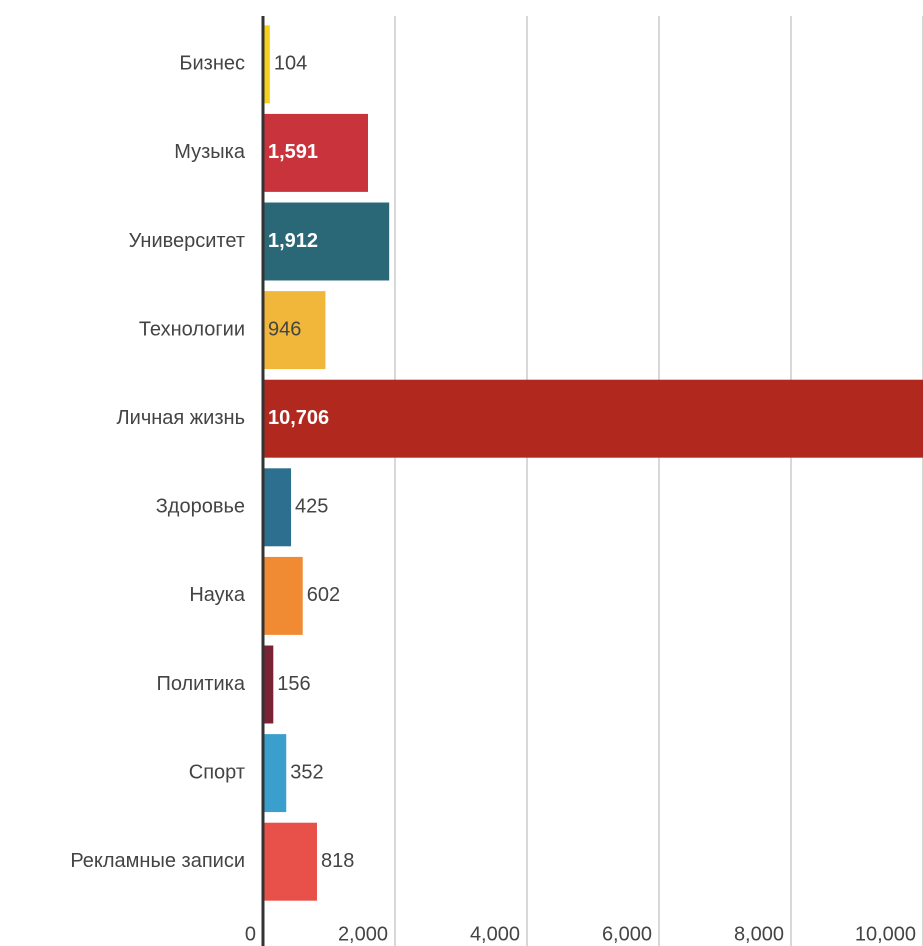  I want to click on value-label: 156, so click(293, 684).